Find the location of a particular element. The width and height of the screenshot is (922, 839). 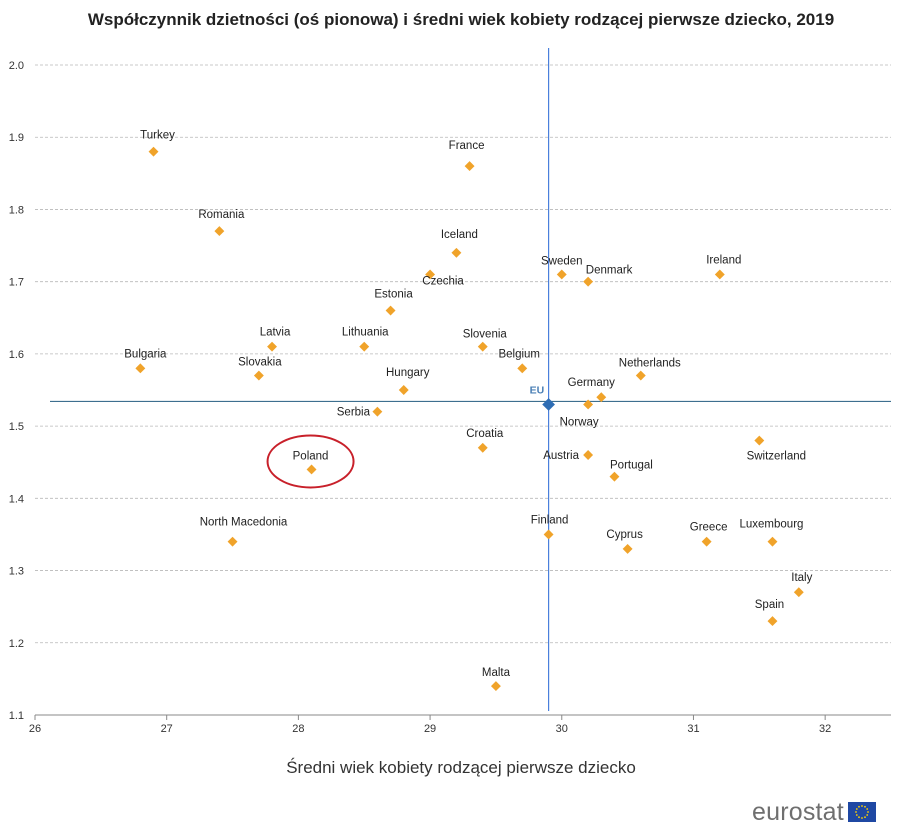

point-greece is located at coordinates (706, 541).